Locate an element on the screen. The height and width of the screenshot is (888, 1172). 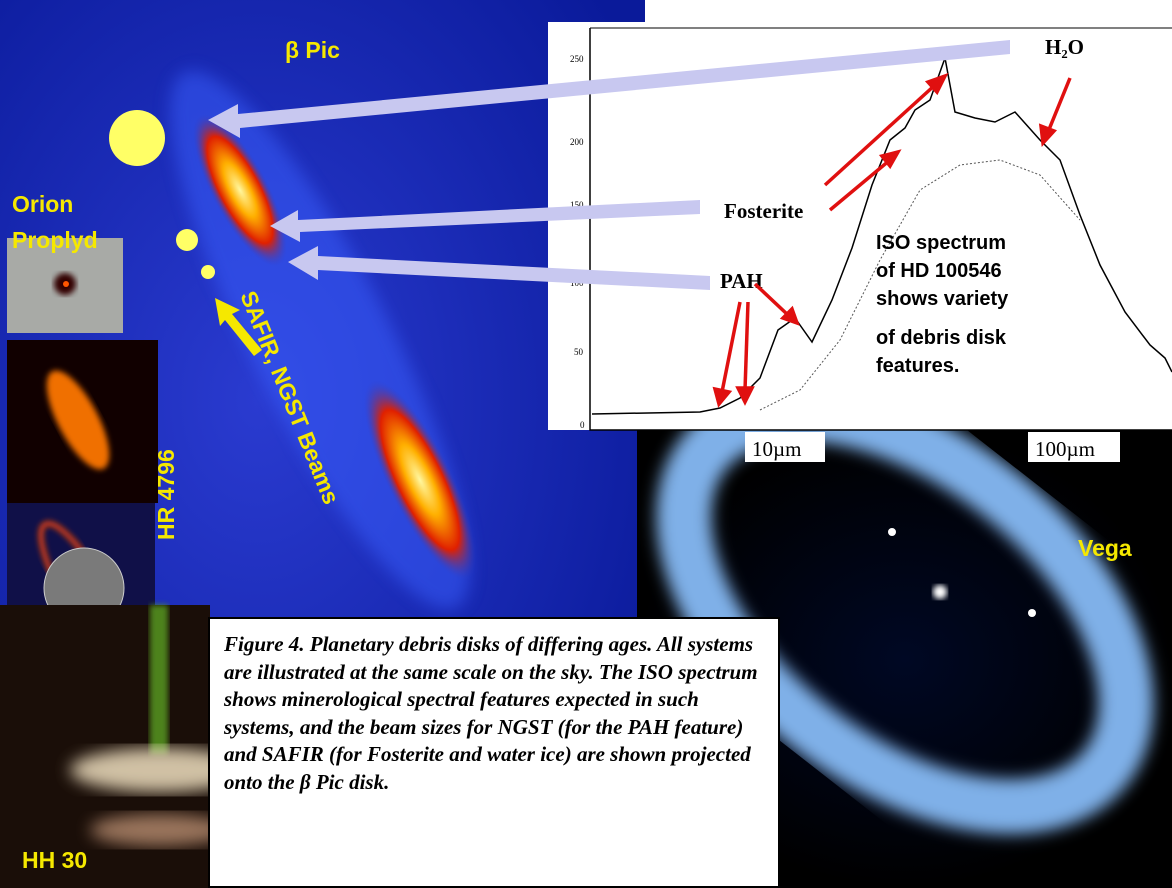
proplyd-label: Proplyd is located at coordinates (55, 240).